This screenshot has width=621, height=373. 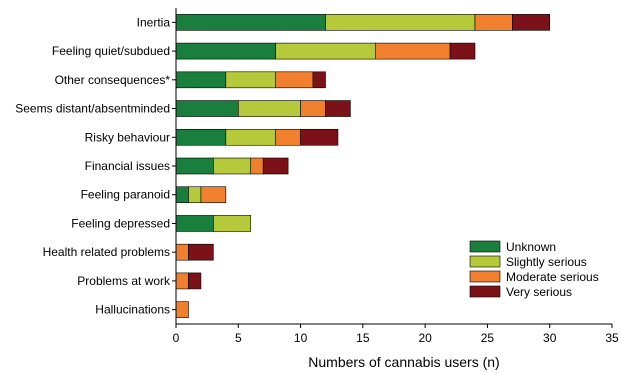 I want to click on category-label: Risky behaviour, so click(x=127, y=137).